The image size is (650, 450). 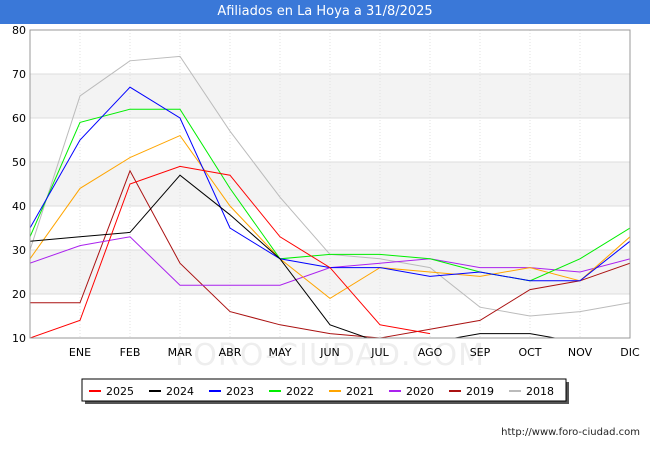 What do you see at coordinates (120, 391) in the screenshot?
I see `legend-label-2025: 2025` at bounding box center [120, 391].